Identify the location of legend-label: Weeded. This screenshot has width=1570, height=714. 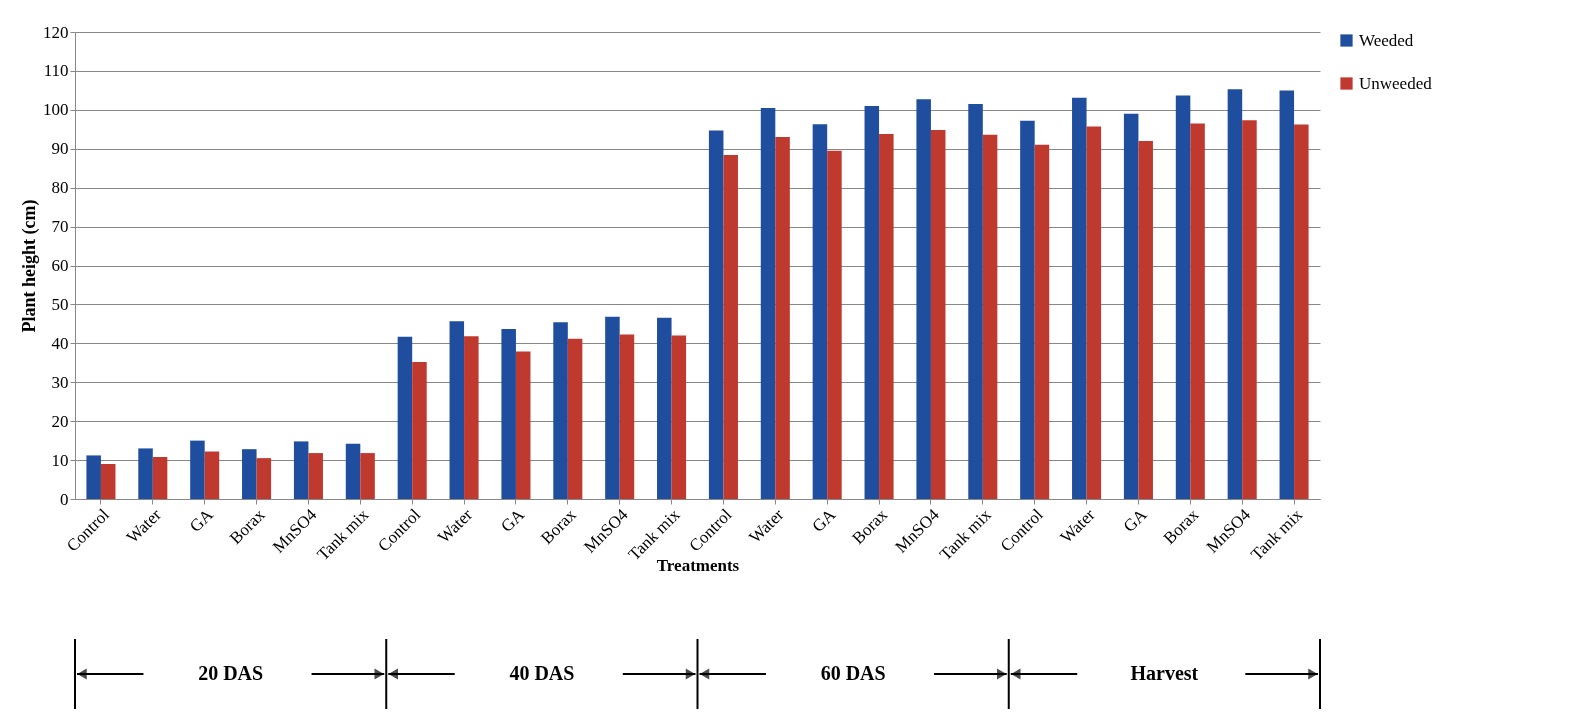
(1386, 40).